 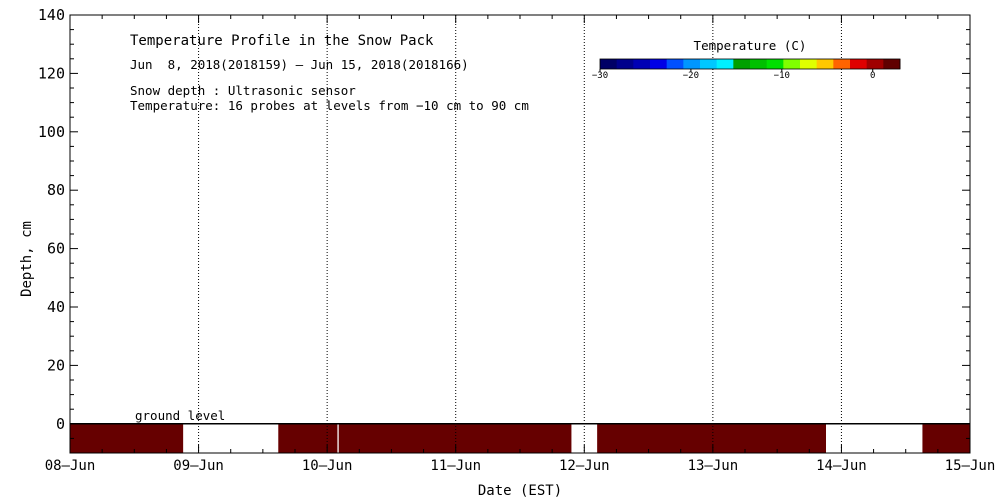 What do you see at coordinates (691, 76) in the screenshot?
I see `colorbar-tick-label: −20` at bounding box center [691, 76].